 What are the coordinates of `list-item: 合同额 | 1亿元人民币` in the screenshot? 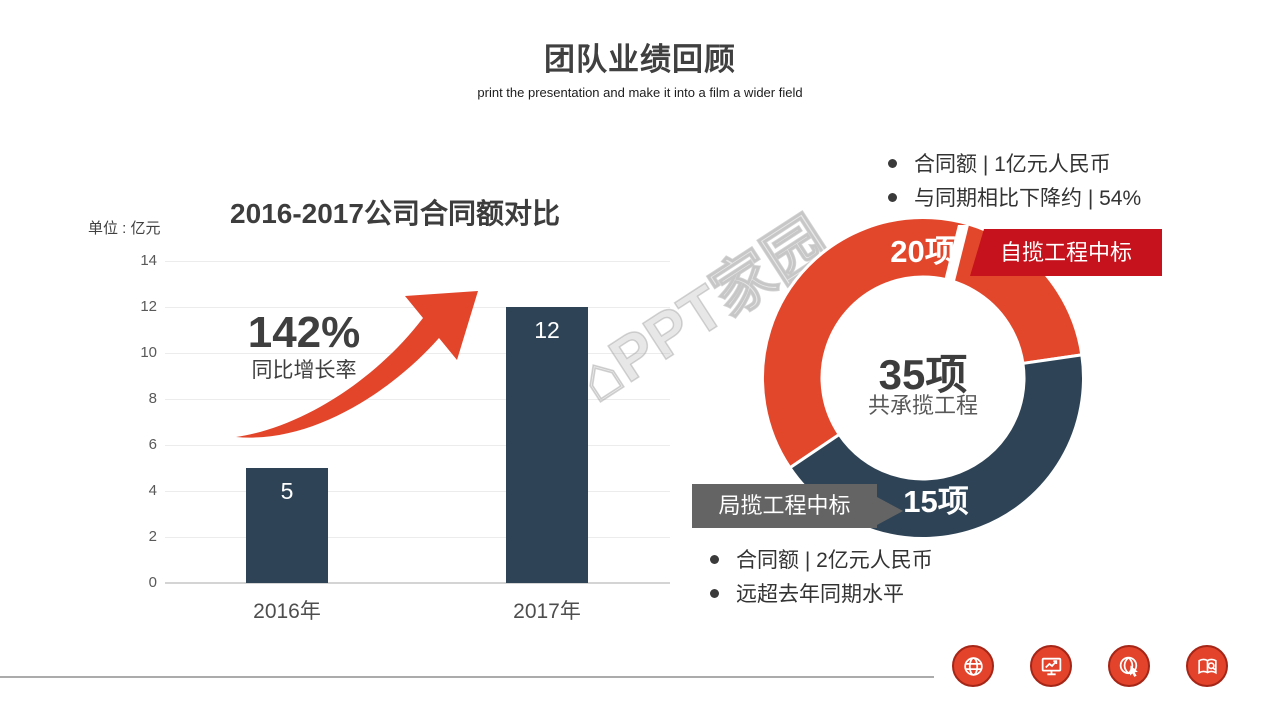 It's located at (1014, 163).